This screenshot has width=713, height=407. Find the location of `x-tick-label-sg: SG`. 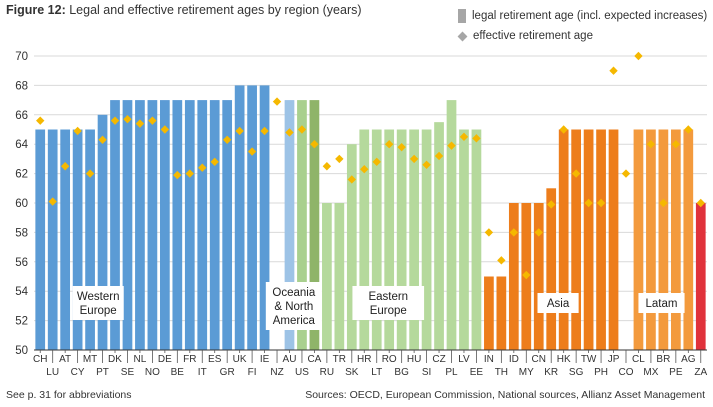

x-tick-label-sg: SG is located at coordinates (576, 372).